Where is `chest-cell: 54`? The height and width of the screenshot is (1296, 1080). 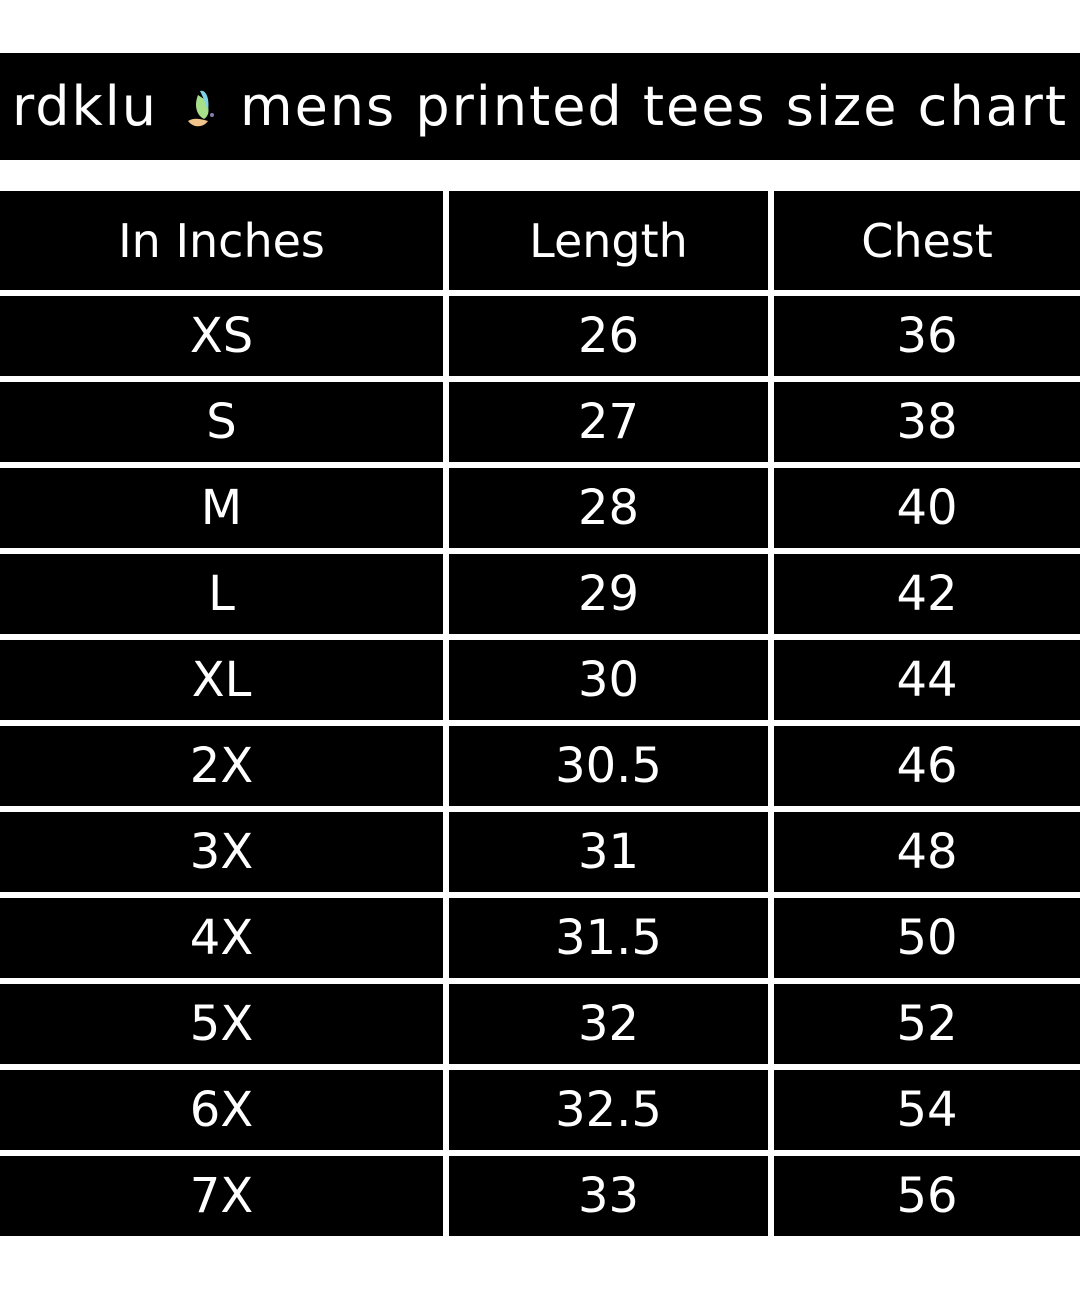
chest-cell: 54 is located at coordinates (927, 1110).